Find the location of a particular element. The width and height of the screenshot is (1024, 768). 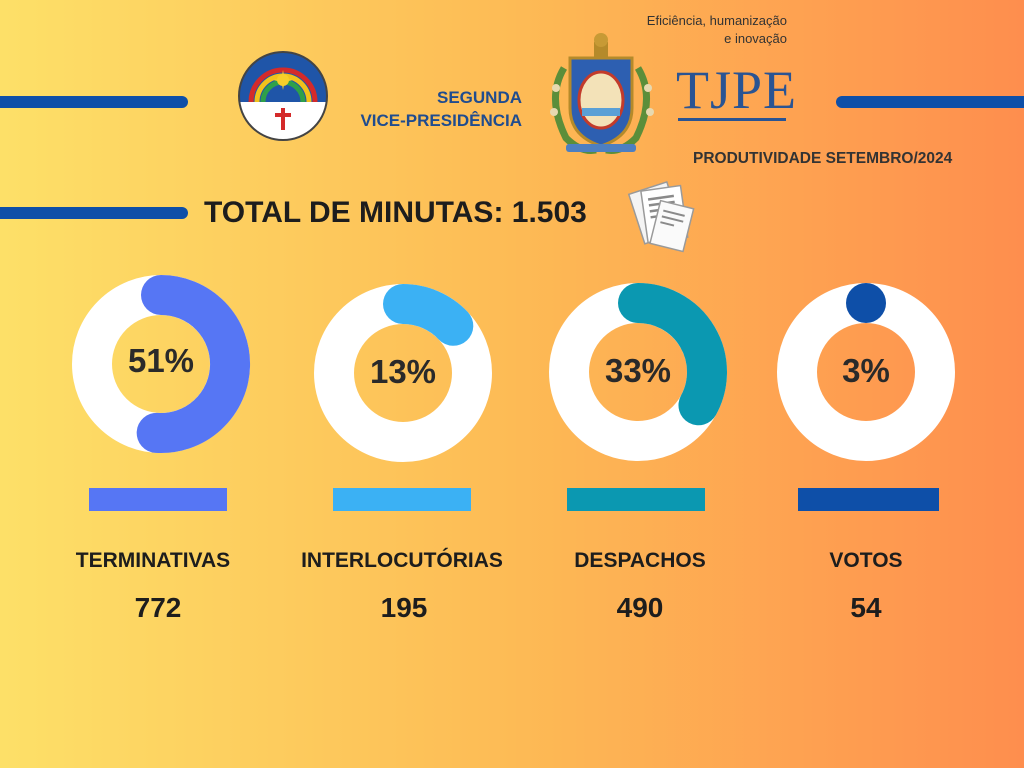

org-line-1: SEGUNDA is located at coordinates (479, 97).